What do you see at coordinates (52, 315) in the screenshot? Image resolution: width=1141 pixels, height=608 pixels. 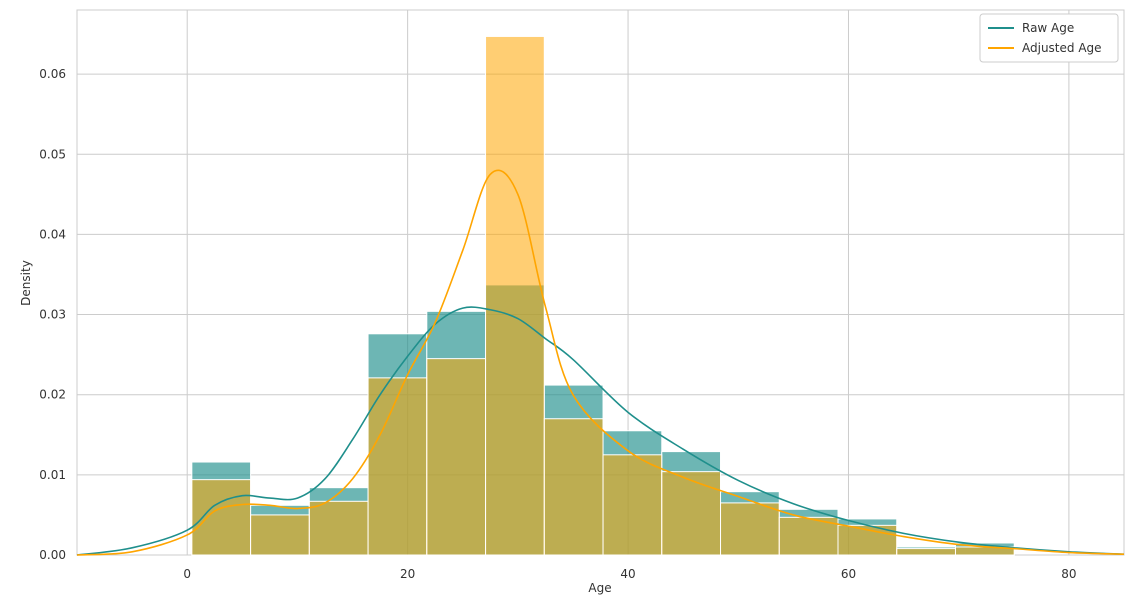 I see `y-tick-label: 0.03` at bounding box center [52, 315].